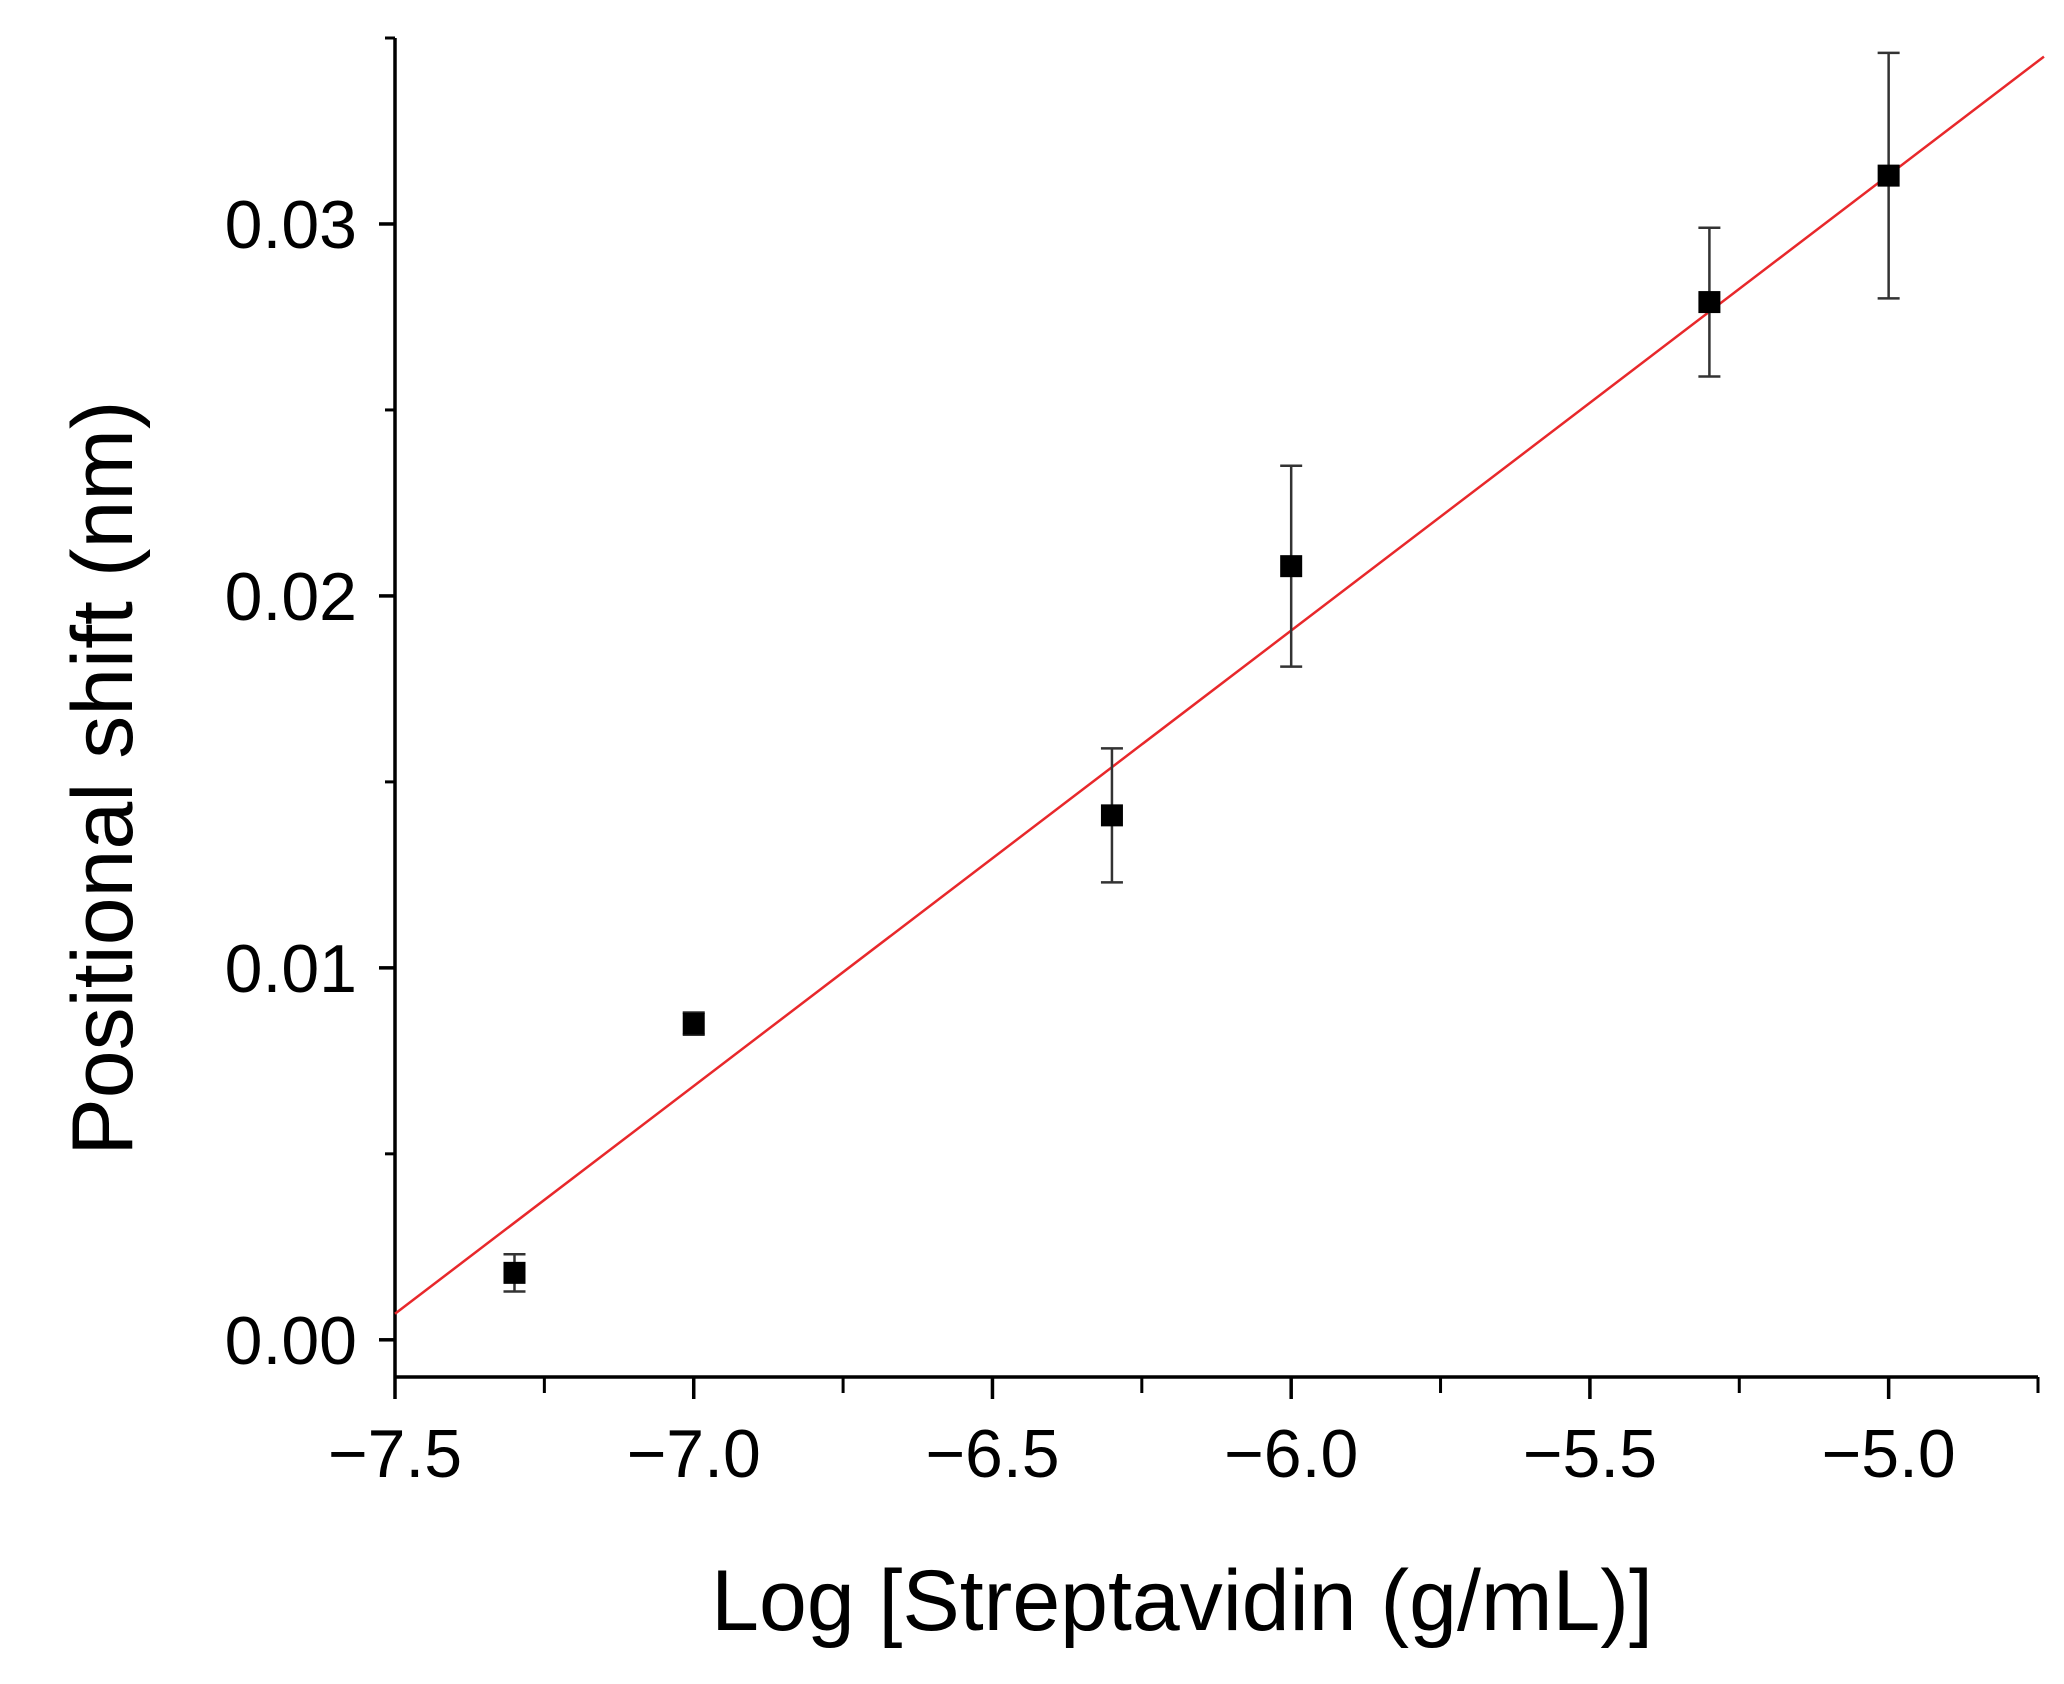 The width and height of the screenshot is (2064, 1684). What do you see at coordinates (992, 1454) in the screenshot?
I see `x-tick-label: −6.5` at bounding box center [992, 1454].